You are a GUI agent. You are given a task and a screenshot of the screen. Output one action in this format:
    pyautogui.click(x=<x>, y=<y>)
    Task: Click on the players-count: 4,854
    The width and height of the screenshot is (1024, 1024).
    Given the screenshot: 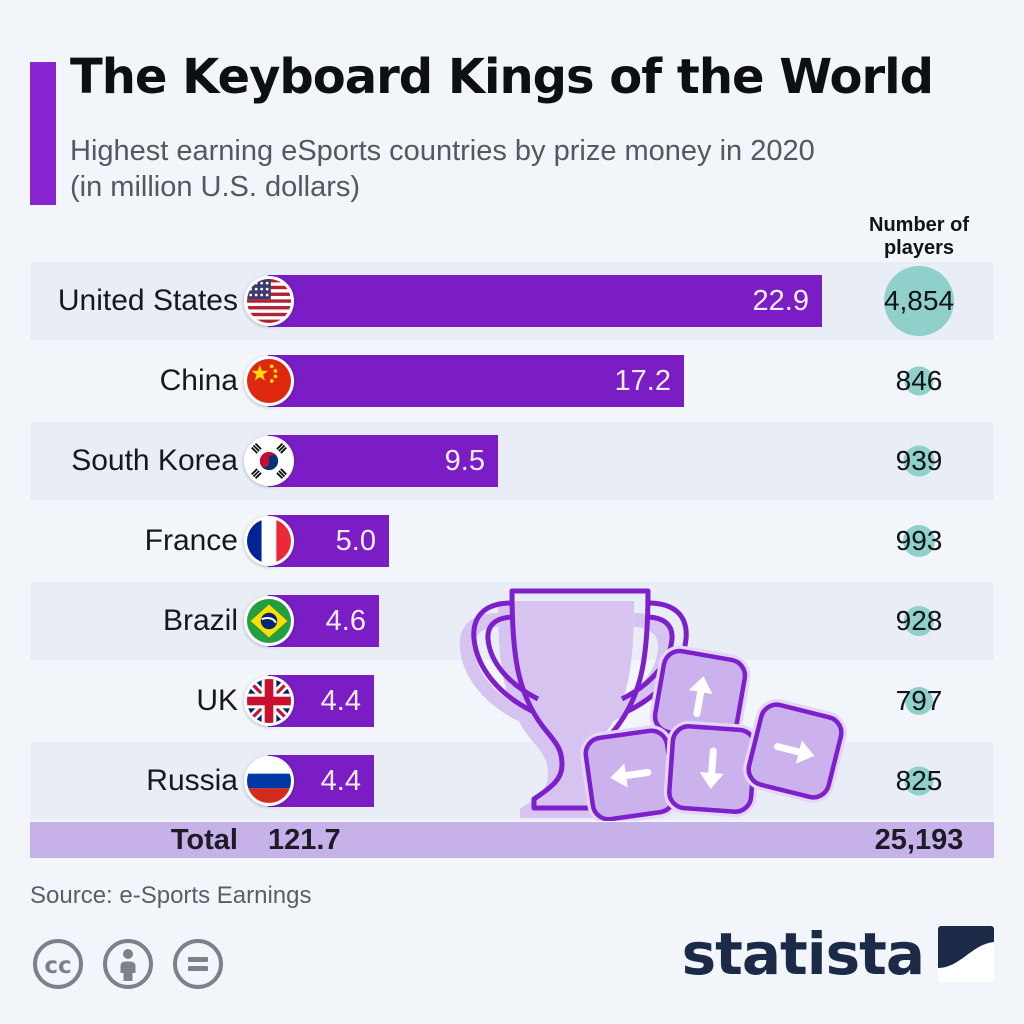 What is the action you would take?
    pyautogui.click(x=919, y=300)
    